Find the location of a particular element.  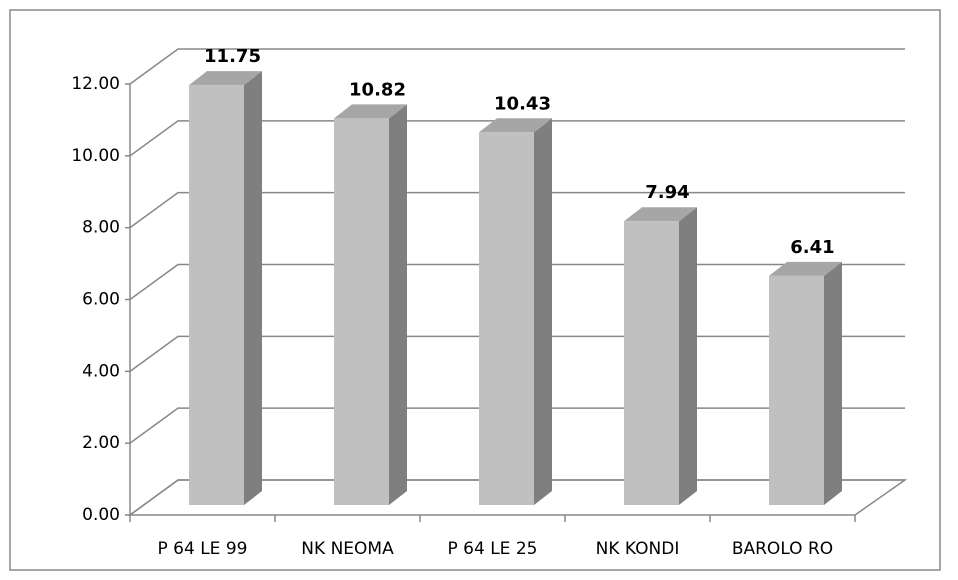

y-tick-label: 2.00 is located at coordinates (101, 443).